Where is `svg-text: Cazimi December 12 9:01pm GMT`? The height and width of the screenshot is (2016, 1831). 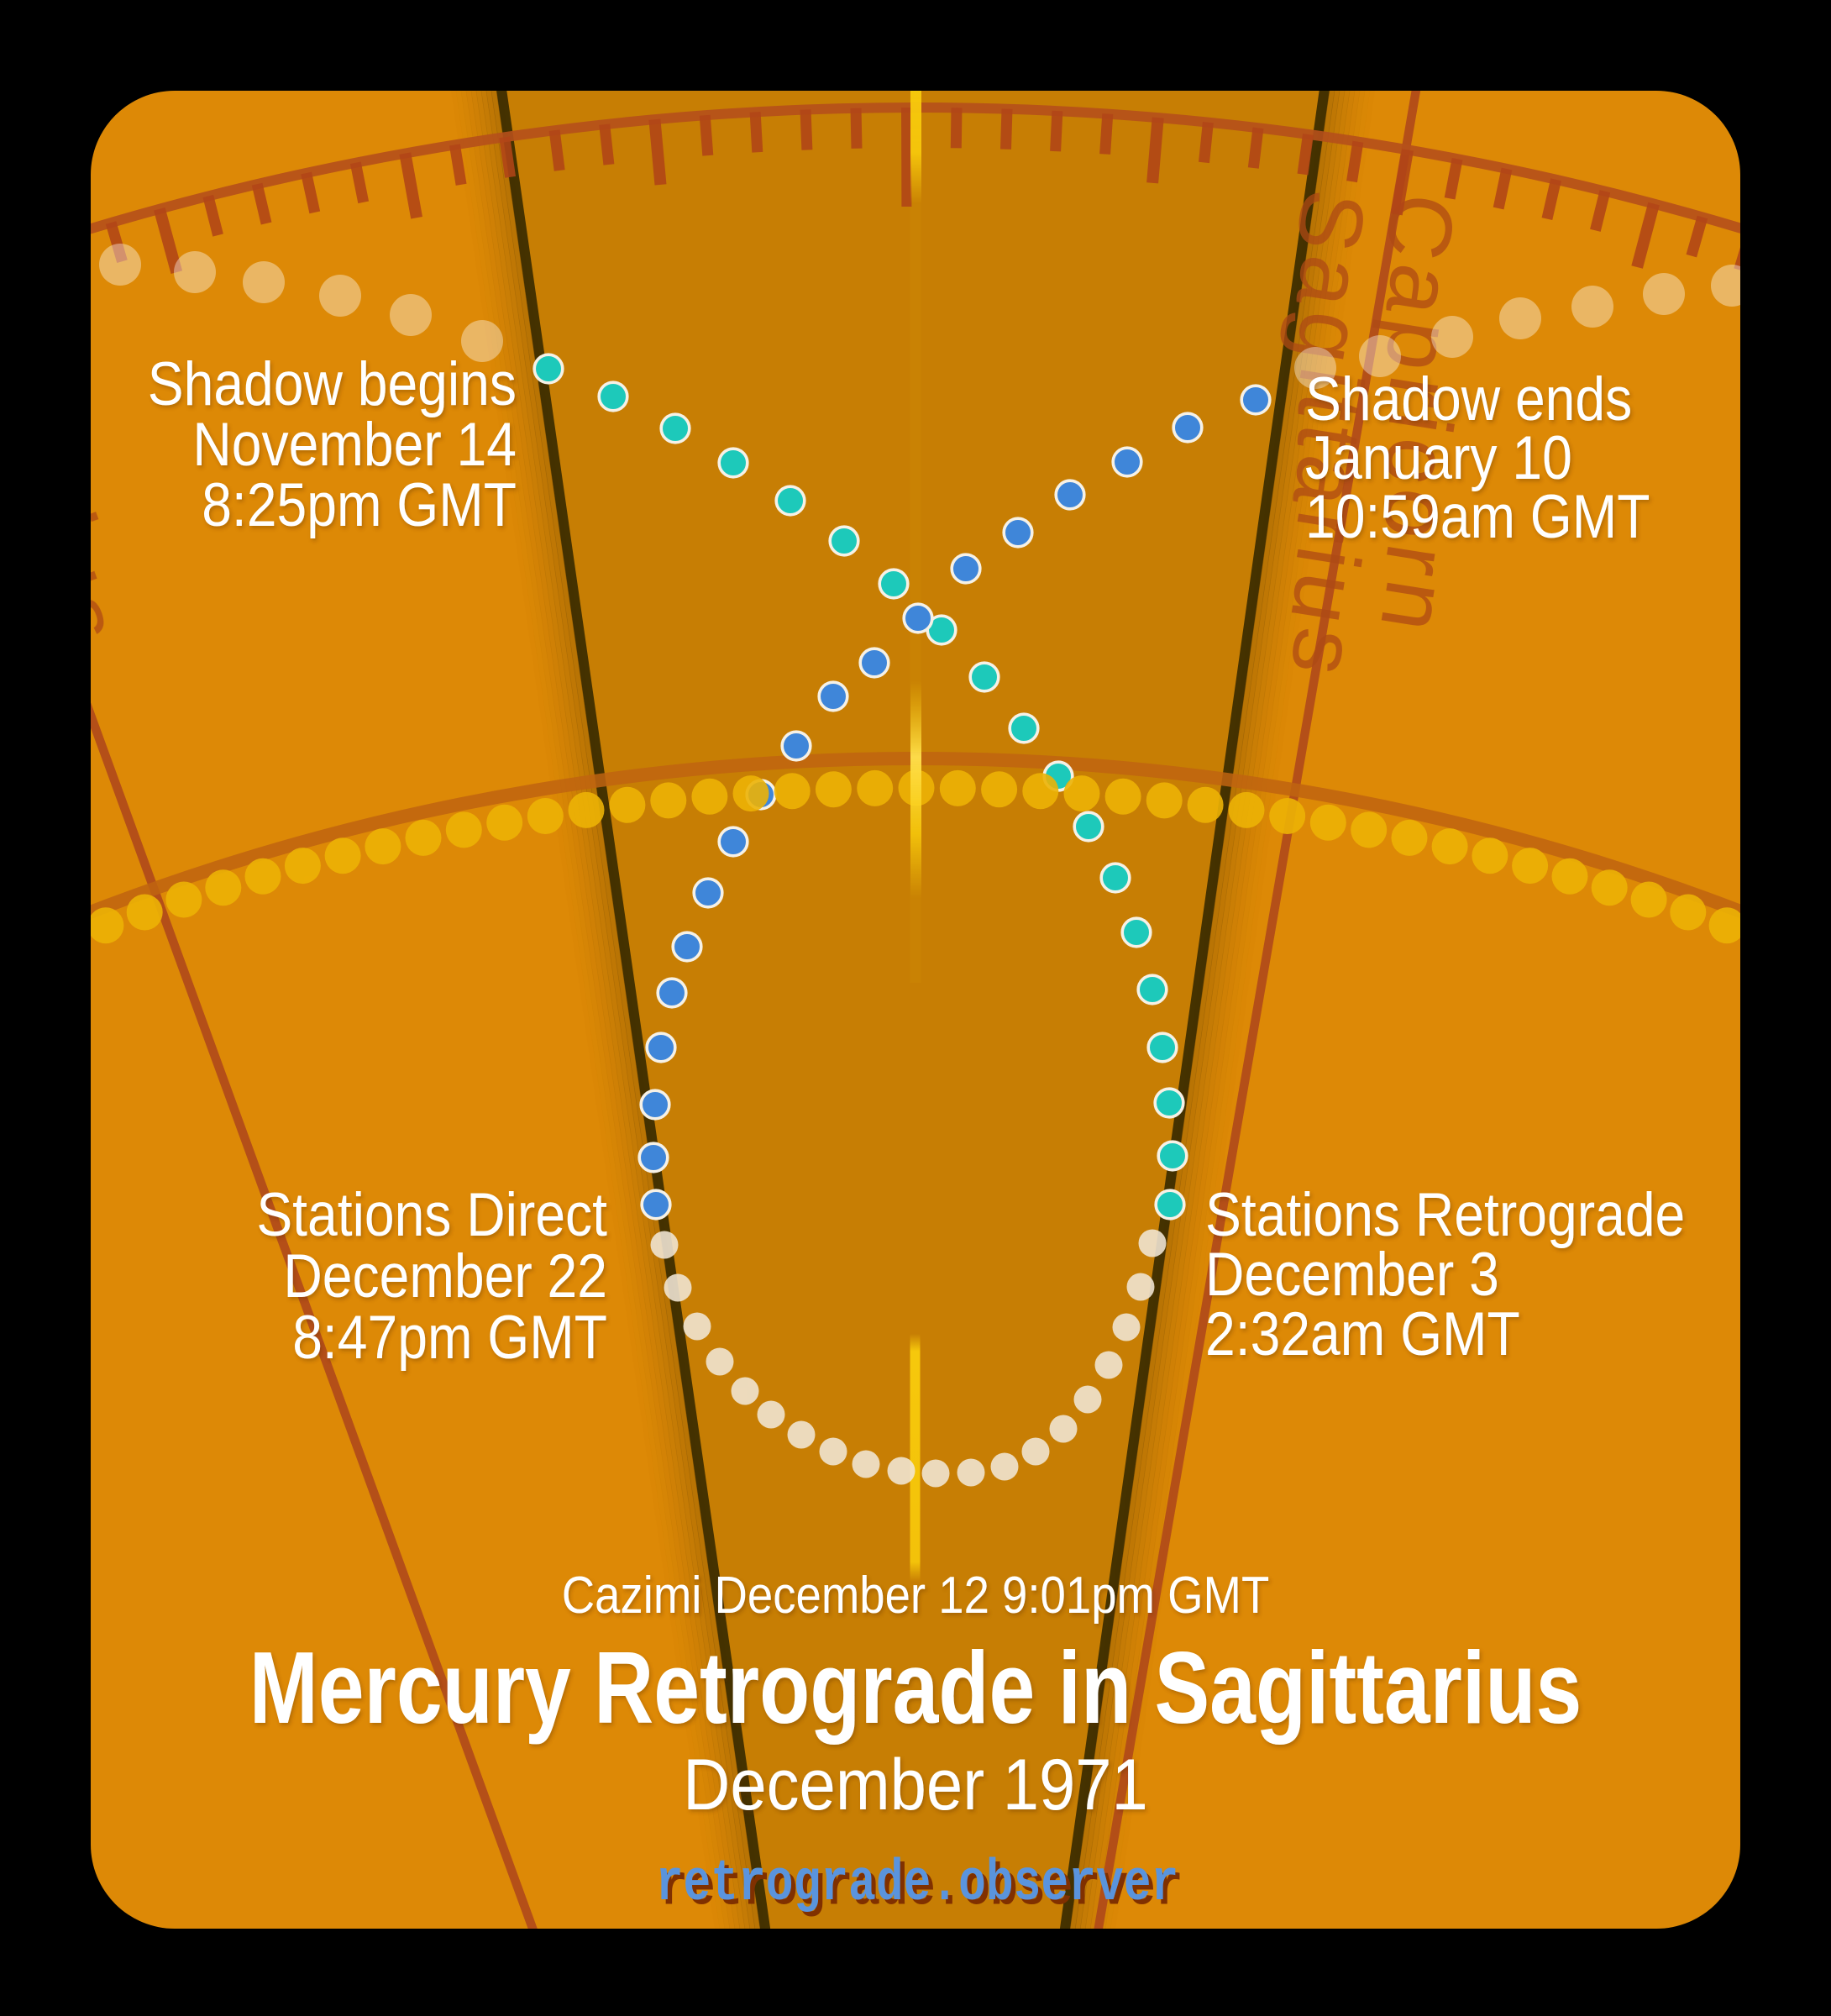
svg-text: Cazimi December 12 9:01pm GMT is located at coordinates (916, 1596).